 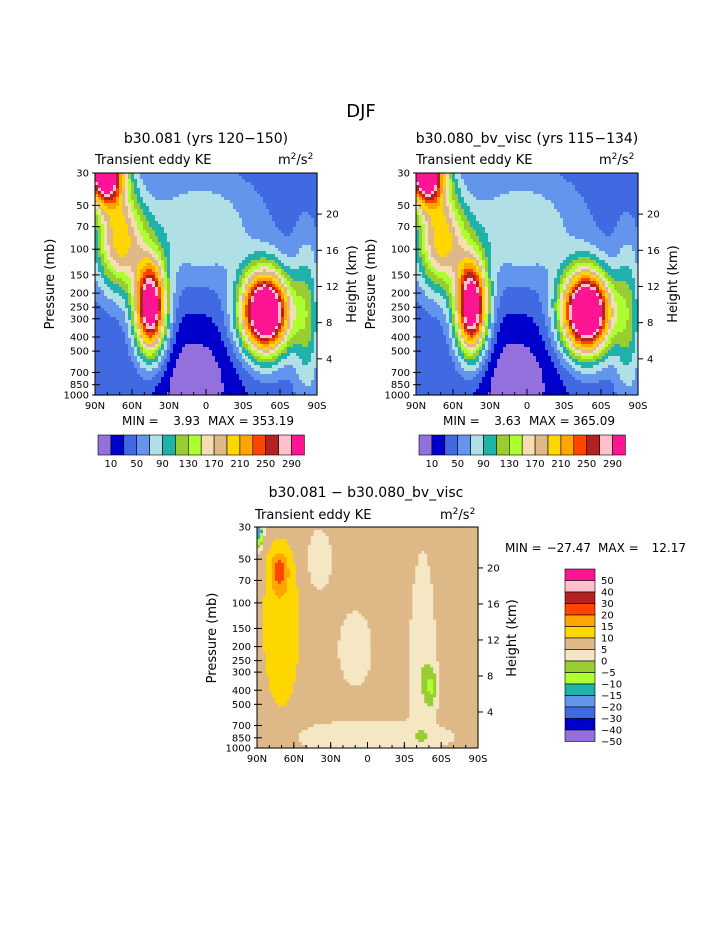 What do you see at coordinates (669, 548) in the screenshot?
I see `panel-3-max-value: 12.17` at bounding box center [669, 548].